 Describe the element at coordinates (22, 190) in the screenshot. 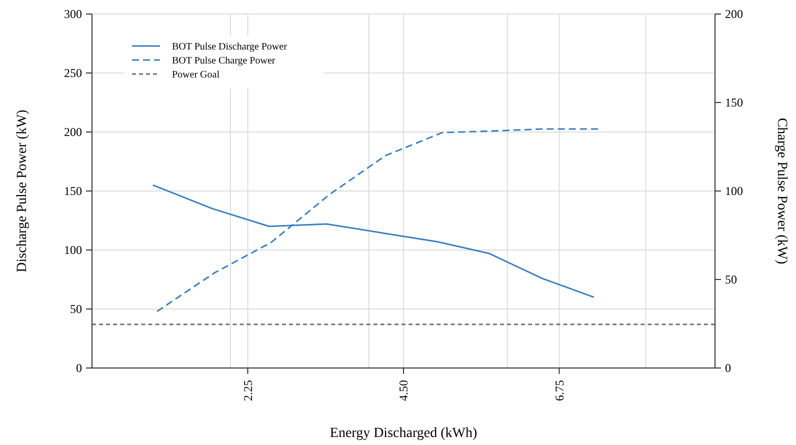

I see `y-axis-title: Discharge Pulse Power (kW)` at that location.